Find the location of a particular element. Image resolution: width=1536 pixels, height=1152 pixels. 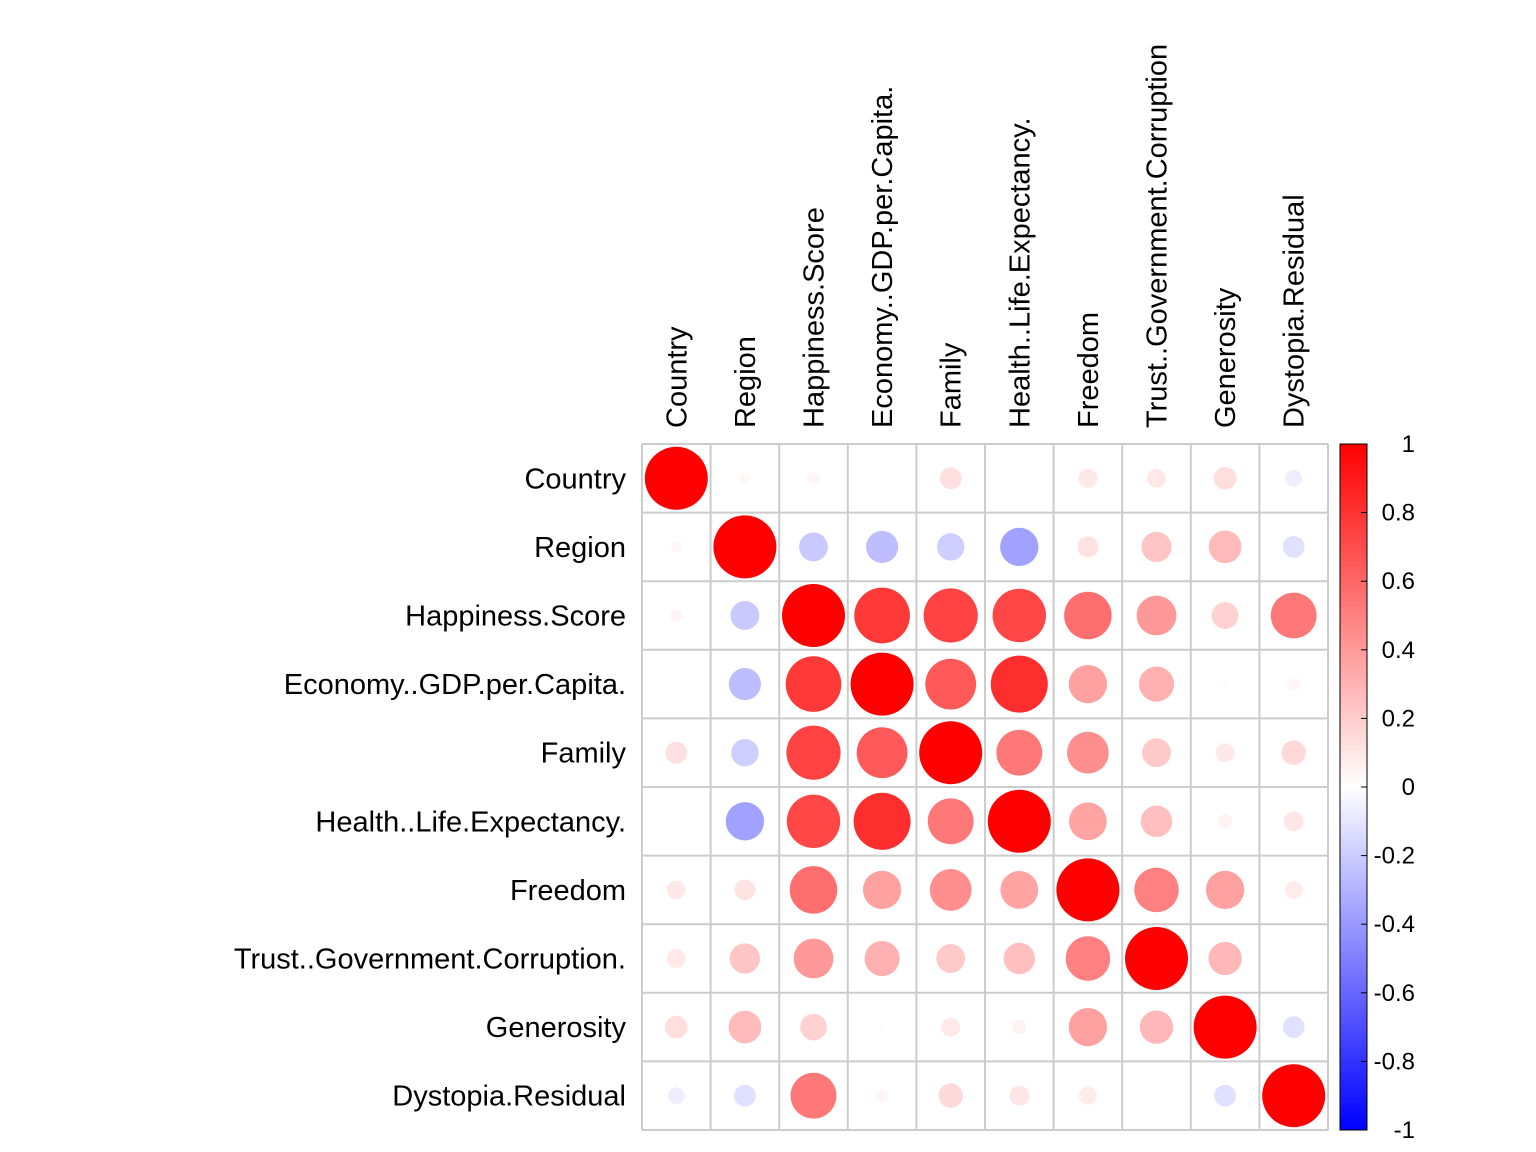

column-label: Country is located at coordinates (677, 377).